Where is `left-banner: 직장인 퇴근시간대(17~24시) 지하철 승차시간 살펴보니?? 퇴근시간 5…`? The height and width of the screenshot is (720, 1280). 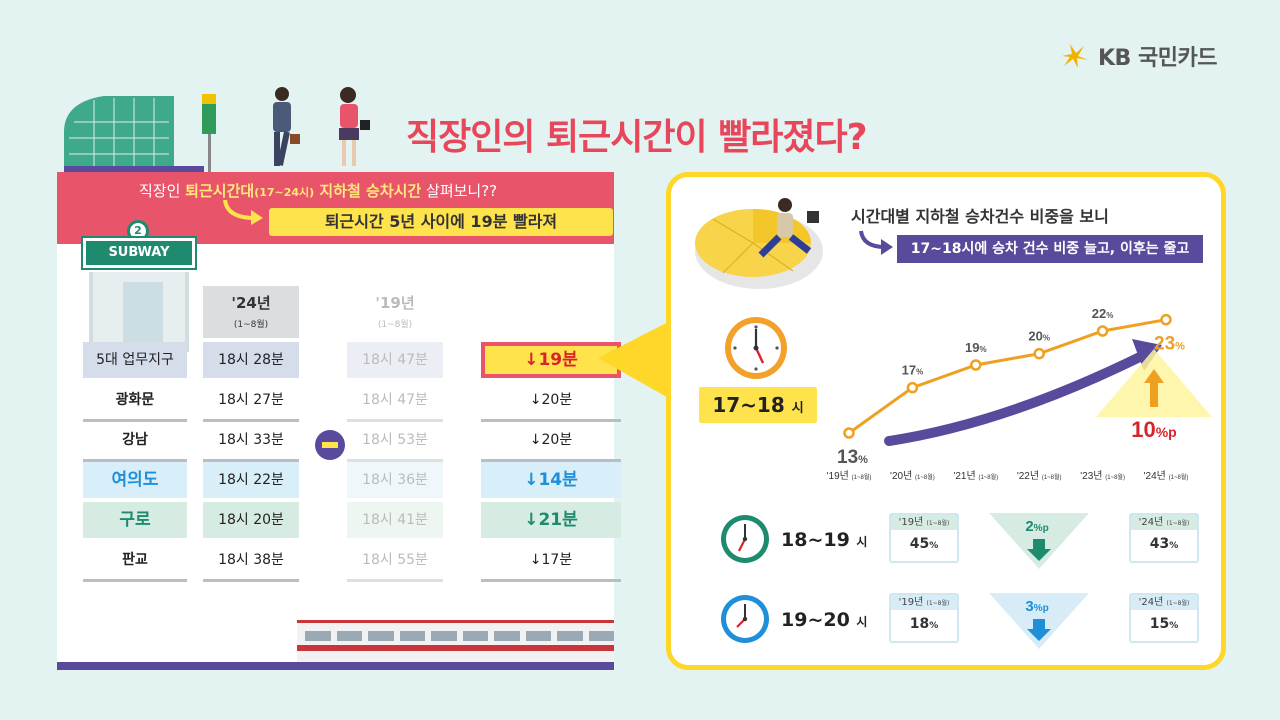
left-banner: 직장인 퇴근시간대(17~24시) 지하철 승차시간 살펴보니?? 퇴근시간 5… is located at coordinates (335, 208).